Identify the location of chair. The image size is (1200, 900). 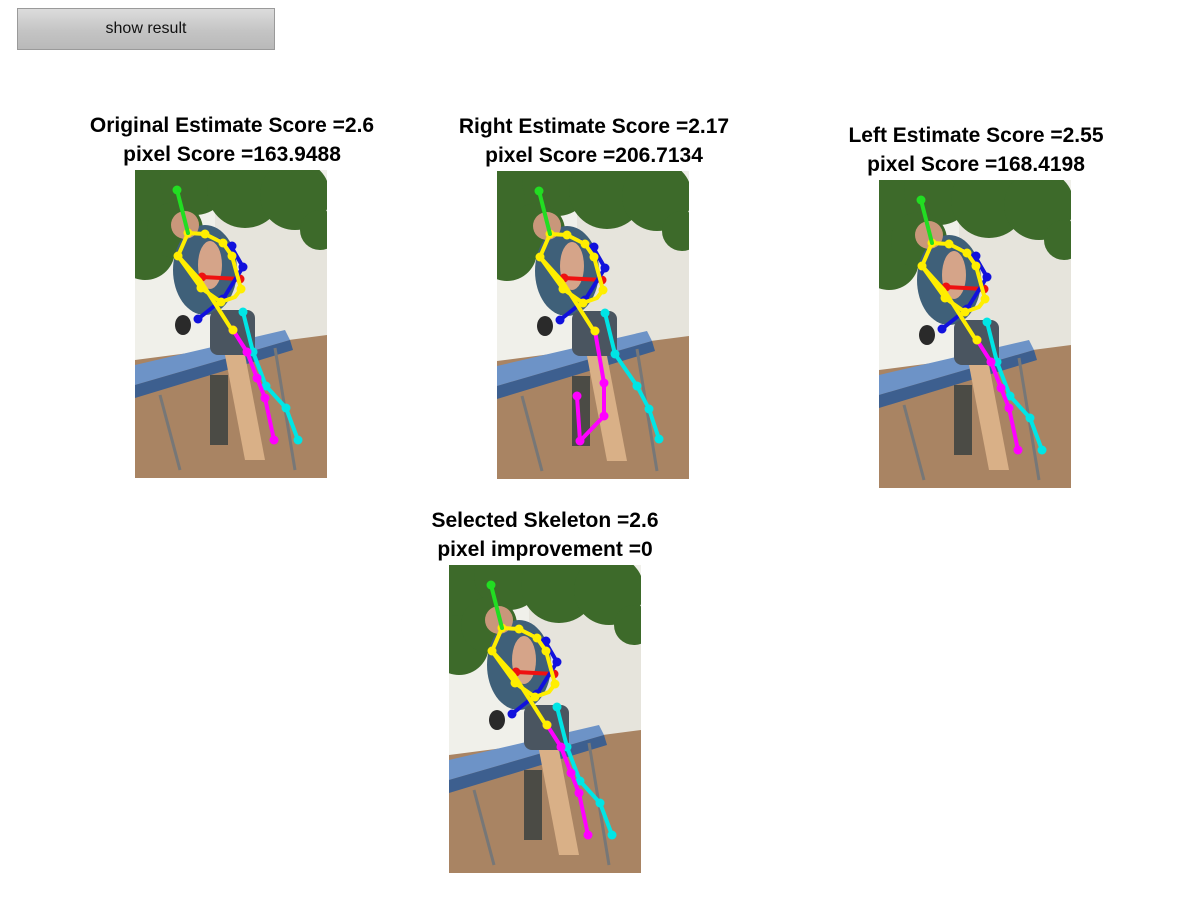
(963, 420).